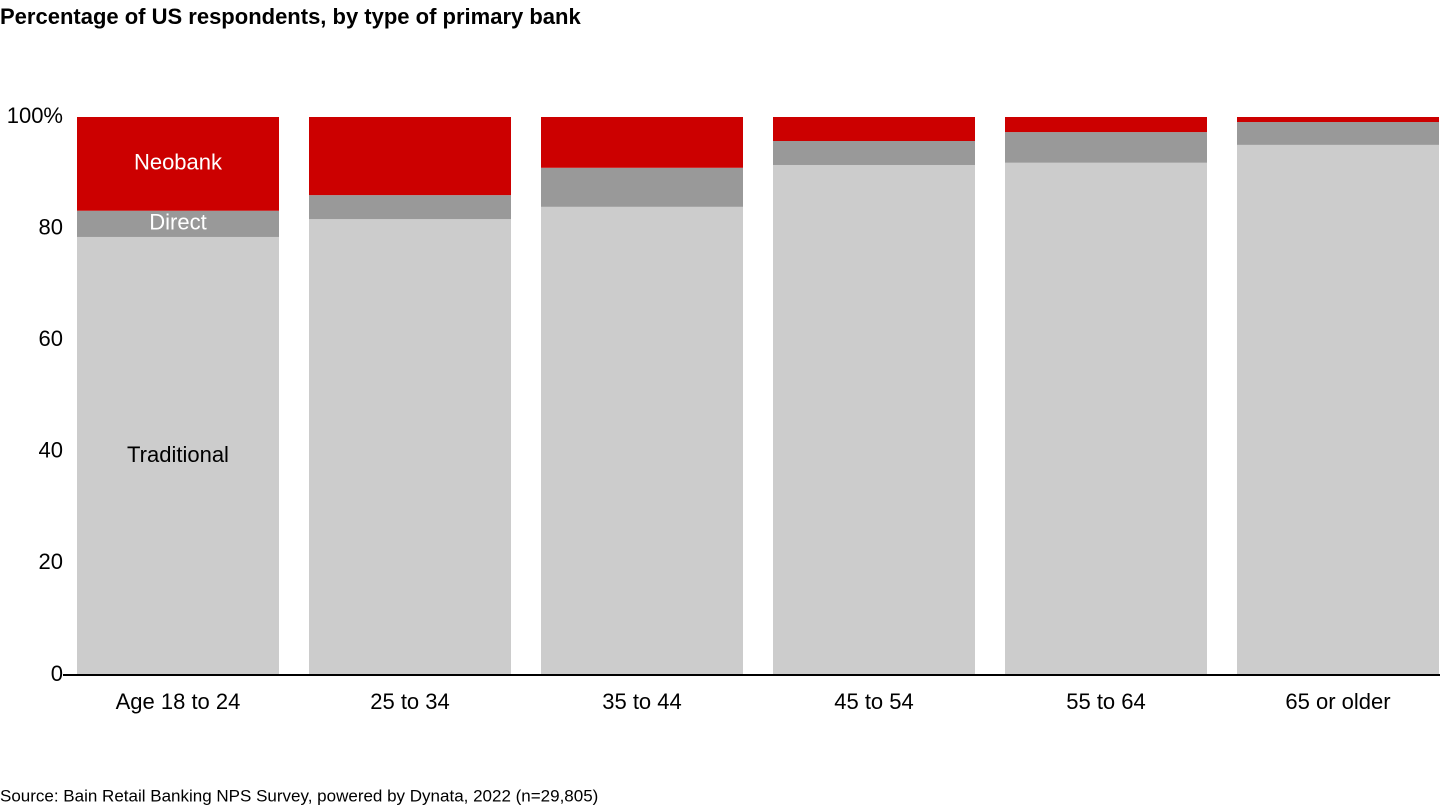 This screenshot has width=1440, height=810. What do you see at coordinates (178, 701) in the screenshot?
I see `x-tick-label: Age 18 to 24` at bounding box center [178, 701].